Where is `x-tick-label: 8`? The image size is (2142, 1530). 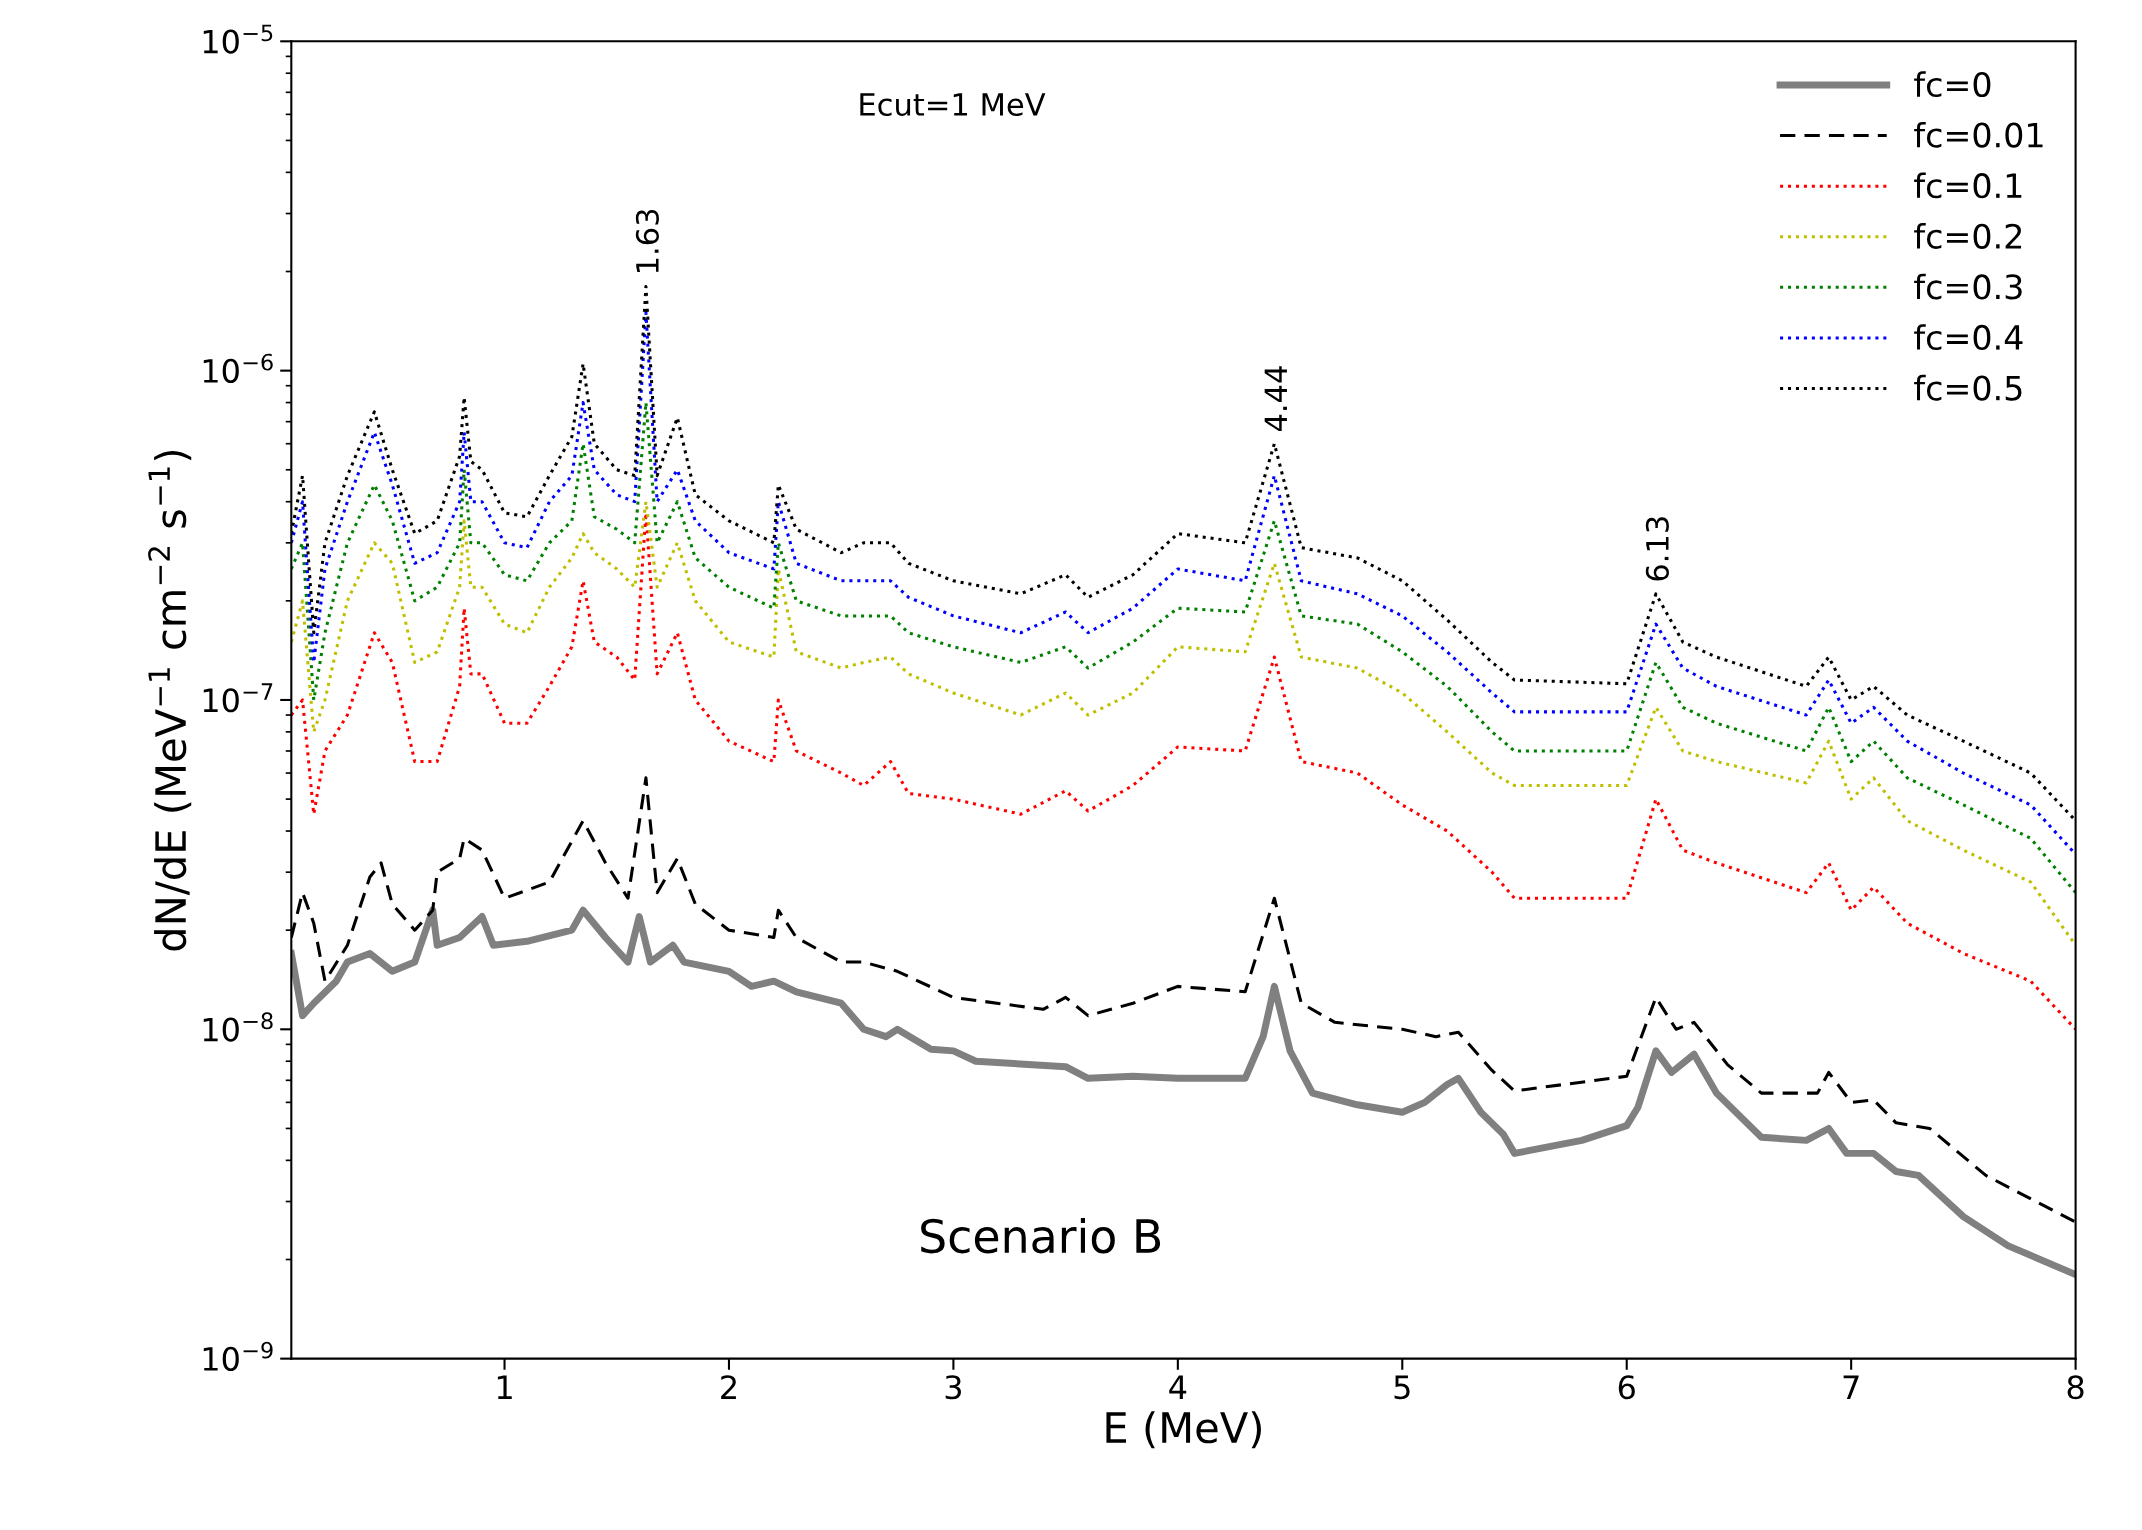
x-tick-label: 8 is located at coordinates (2075, 1387).